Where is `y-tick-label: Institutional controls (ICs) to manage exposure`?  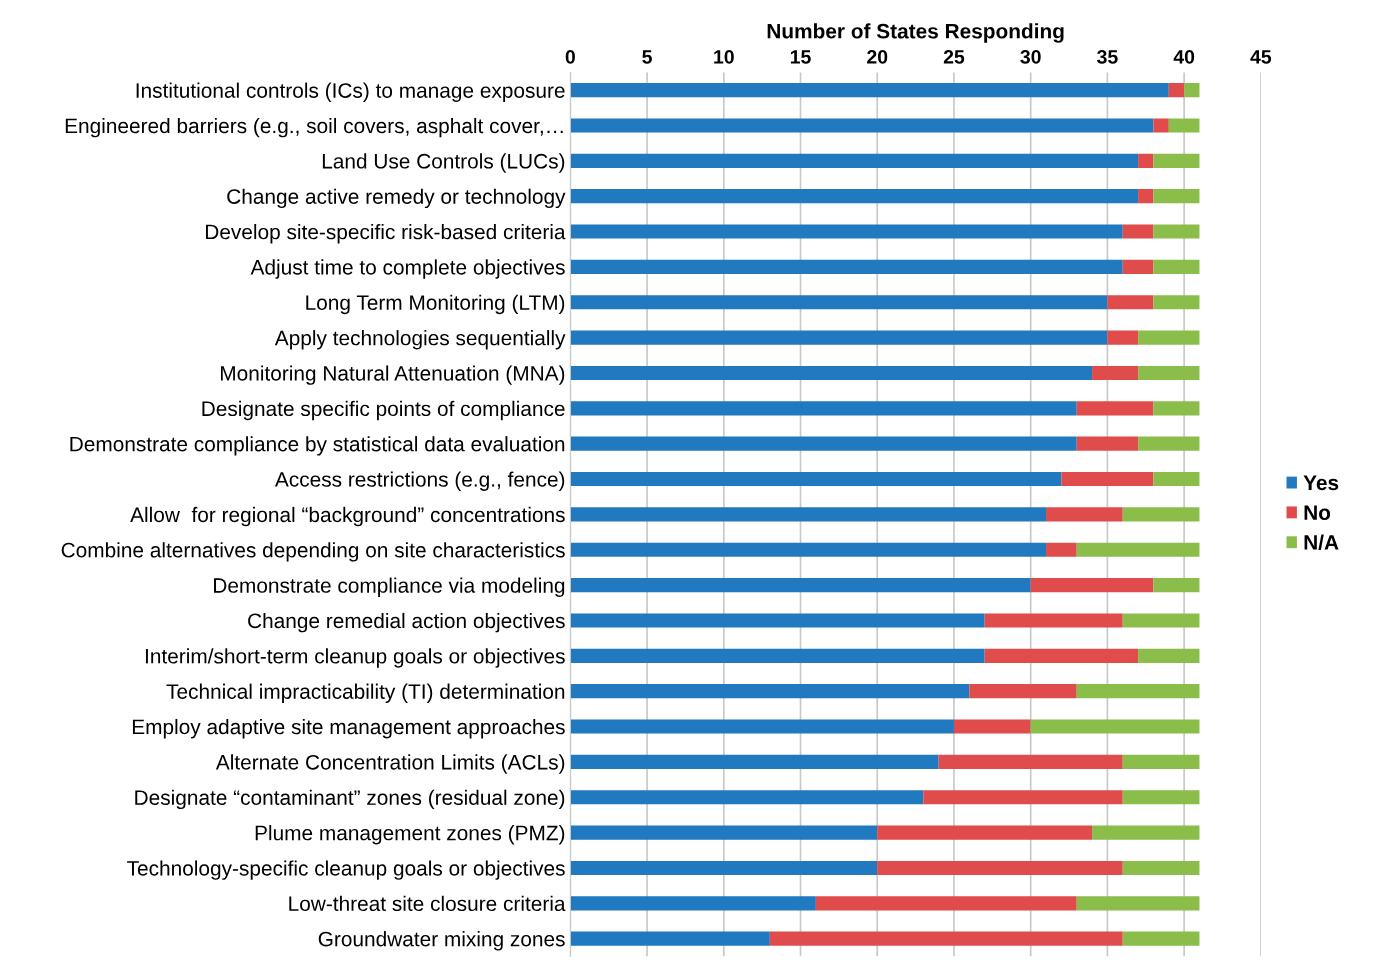
y-tick-label: Institutional controls (ICs) to manage exposure is located at coordinates (350, 92).